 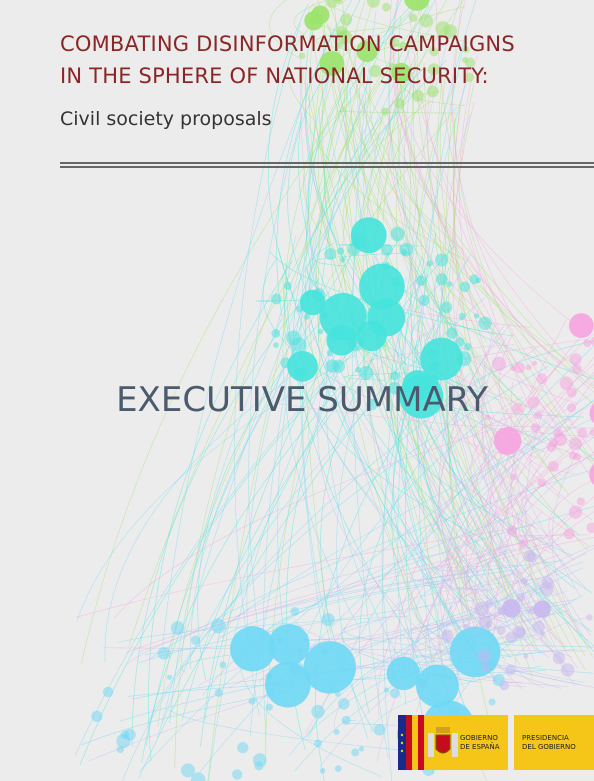 I want to click on title-line: COMBATING DISINFORMATION CAMPAIGNS, so click(x=287, y=44).